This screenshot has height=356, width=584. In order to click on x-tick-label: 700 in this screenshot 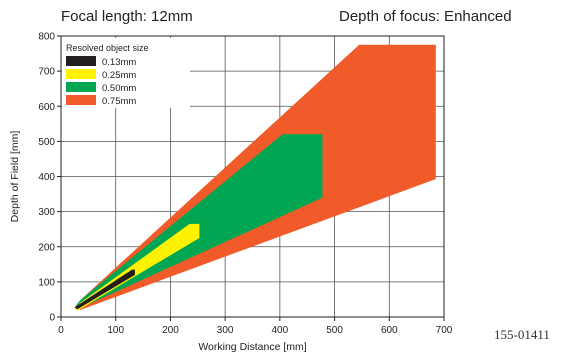, I will do `click(444, 330)`.